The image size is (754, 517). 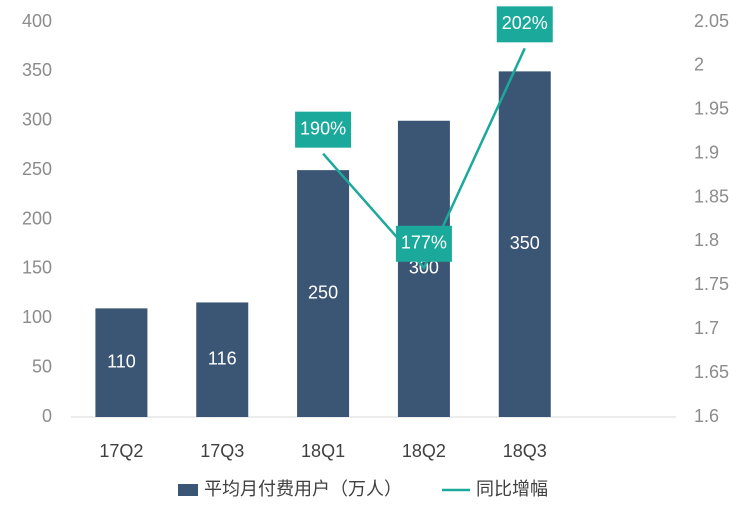 I want to click on line-value-label: 190%, so click(x=323, y=128).